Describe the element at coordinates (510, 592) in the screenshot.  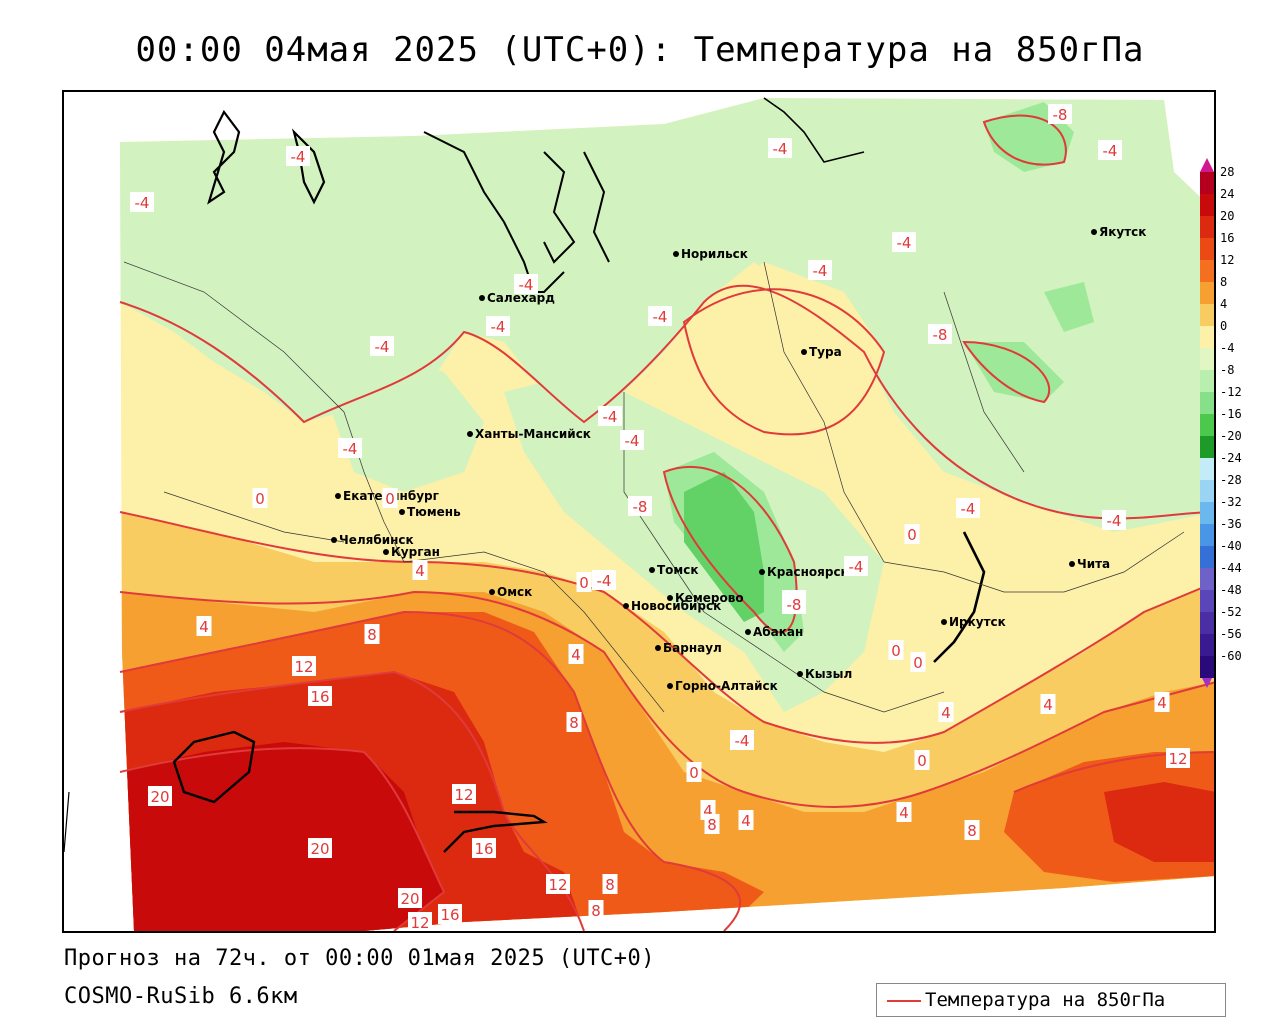
I see `city-marker: Омск` at that location.